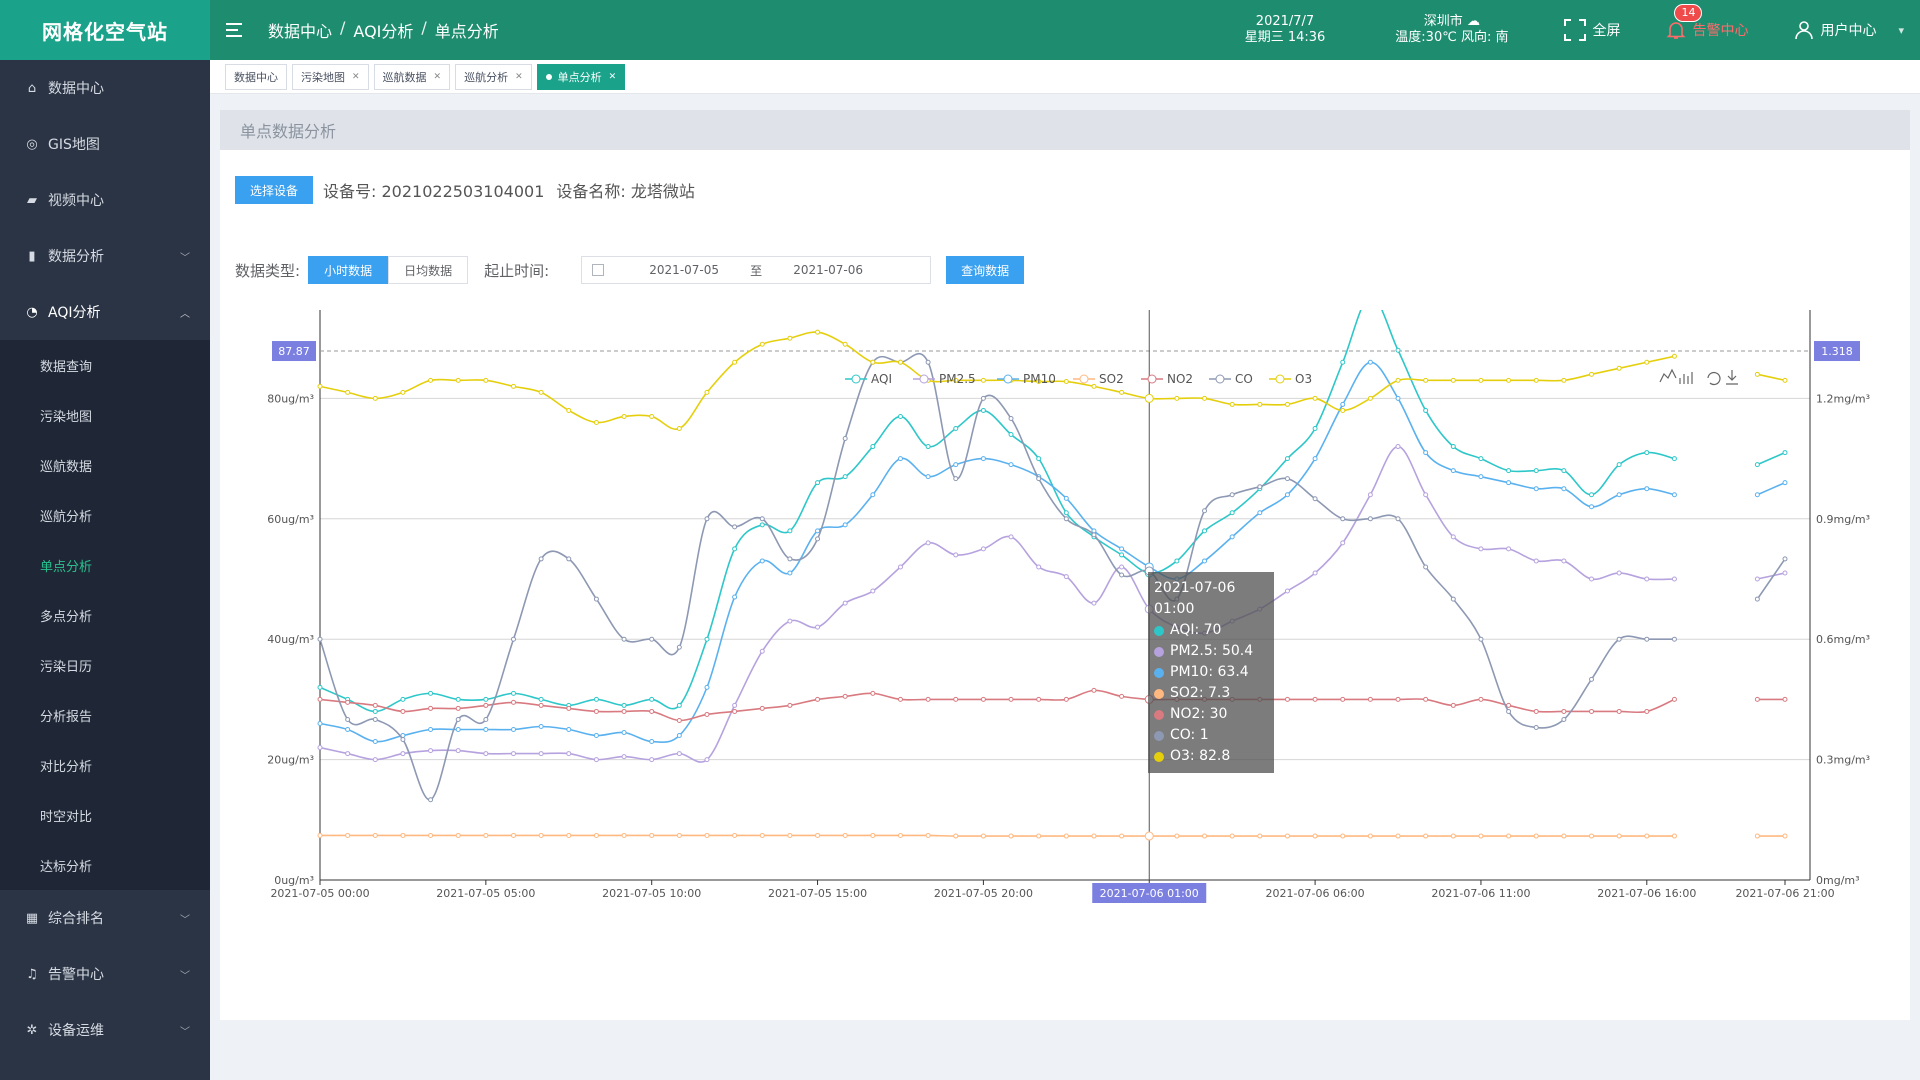 The height and width of the screenshot is (1080, 1920). Describe the element at coordinates (1835, 30) in the screenshot. I see `user-center-button: 用户中心` at that location.